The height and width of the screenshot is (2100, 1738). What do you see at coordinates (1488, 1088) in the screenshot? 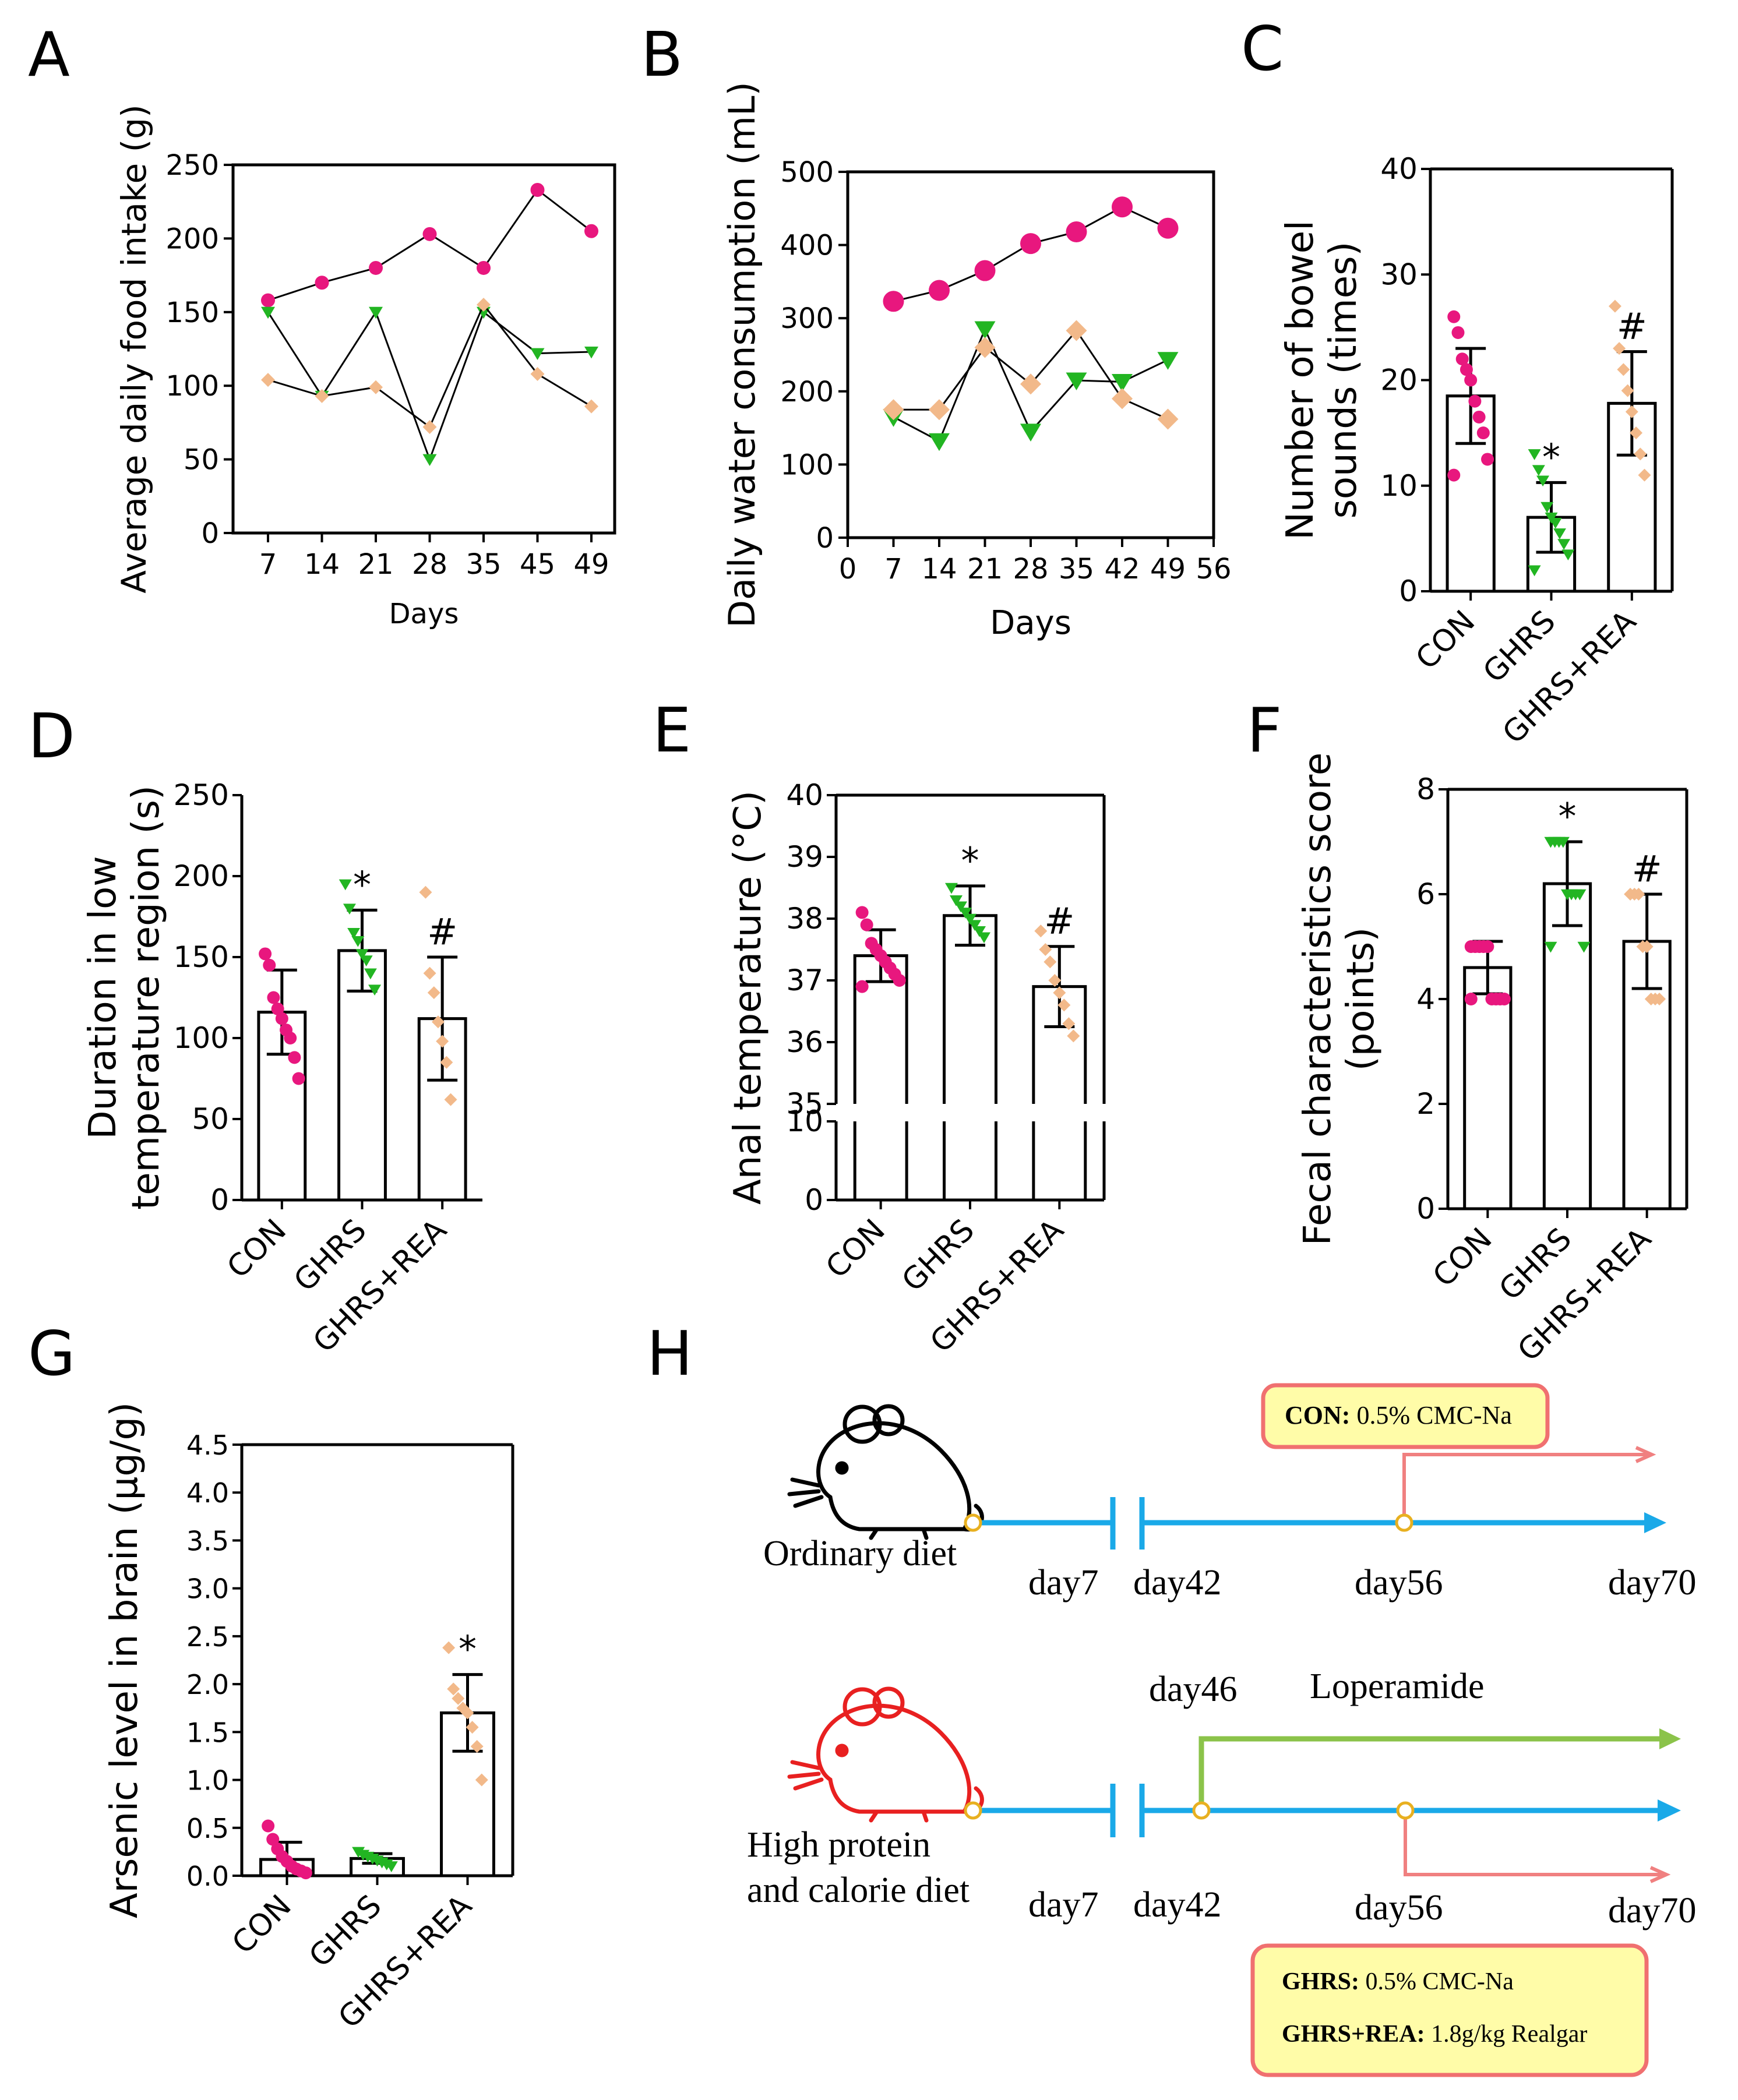
I see `bar-con` at bounding box center [1488, 1088].